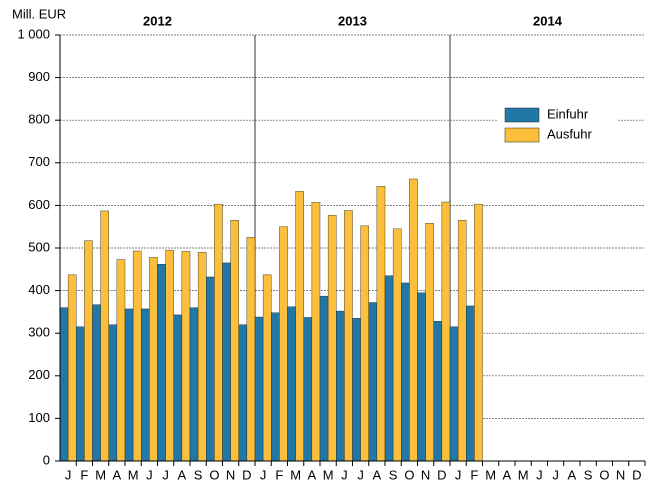 The height and width of the screenshot is (493, 646). What do you see at coordinates (39, 332) in the screenshot?
I see `y-tick-label: 300` at bounding box center [39, 332].